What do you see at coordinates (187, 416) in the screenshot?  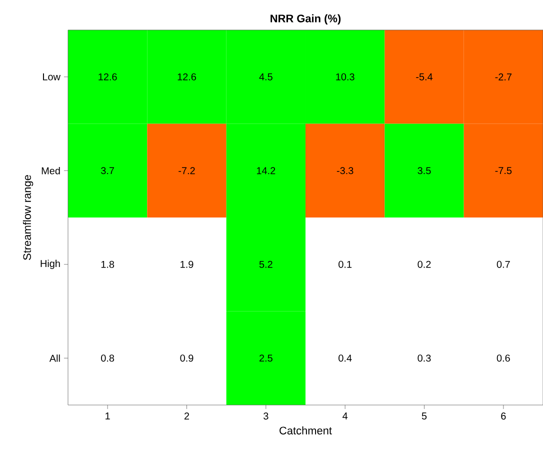 I see `x-tick-label: 2` at bounding box center [187, 416].